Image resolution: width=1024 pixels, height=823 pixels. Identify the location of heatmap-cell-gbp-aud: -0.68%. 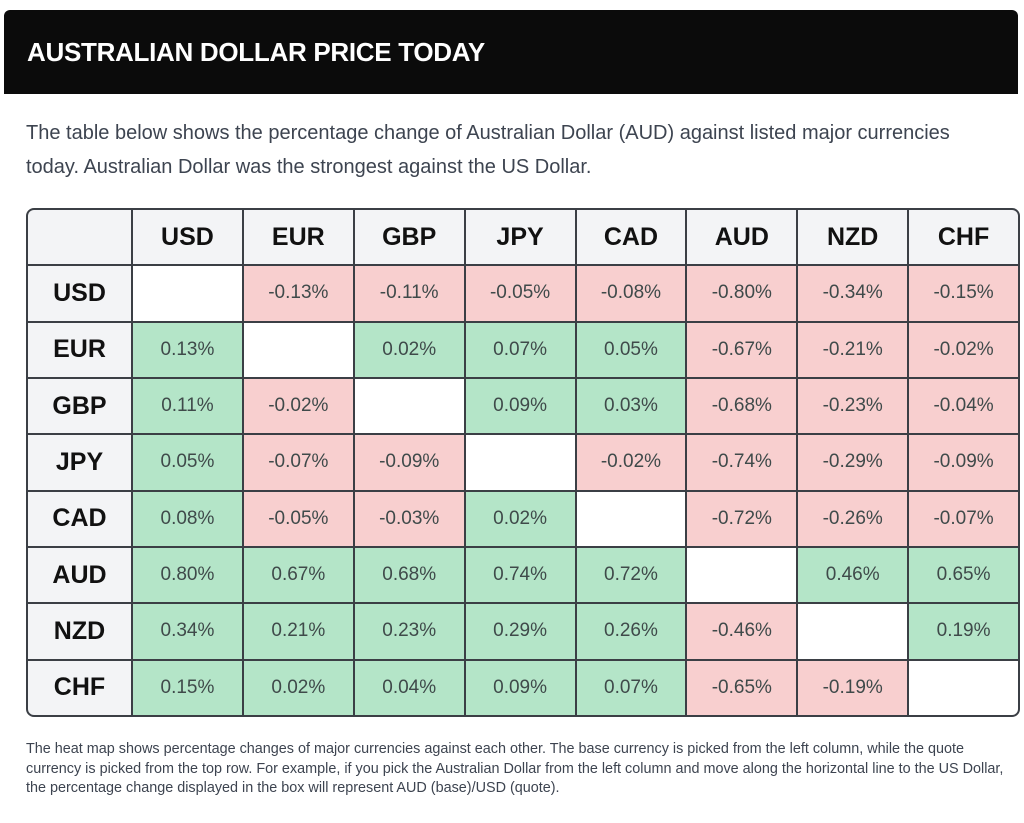
(742, 406).